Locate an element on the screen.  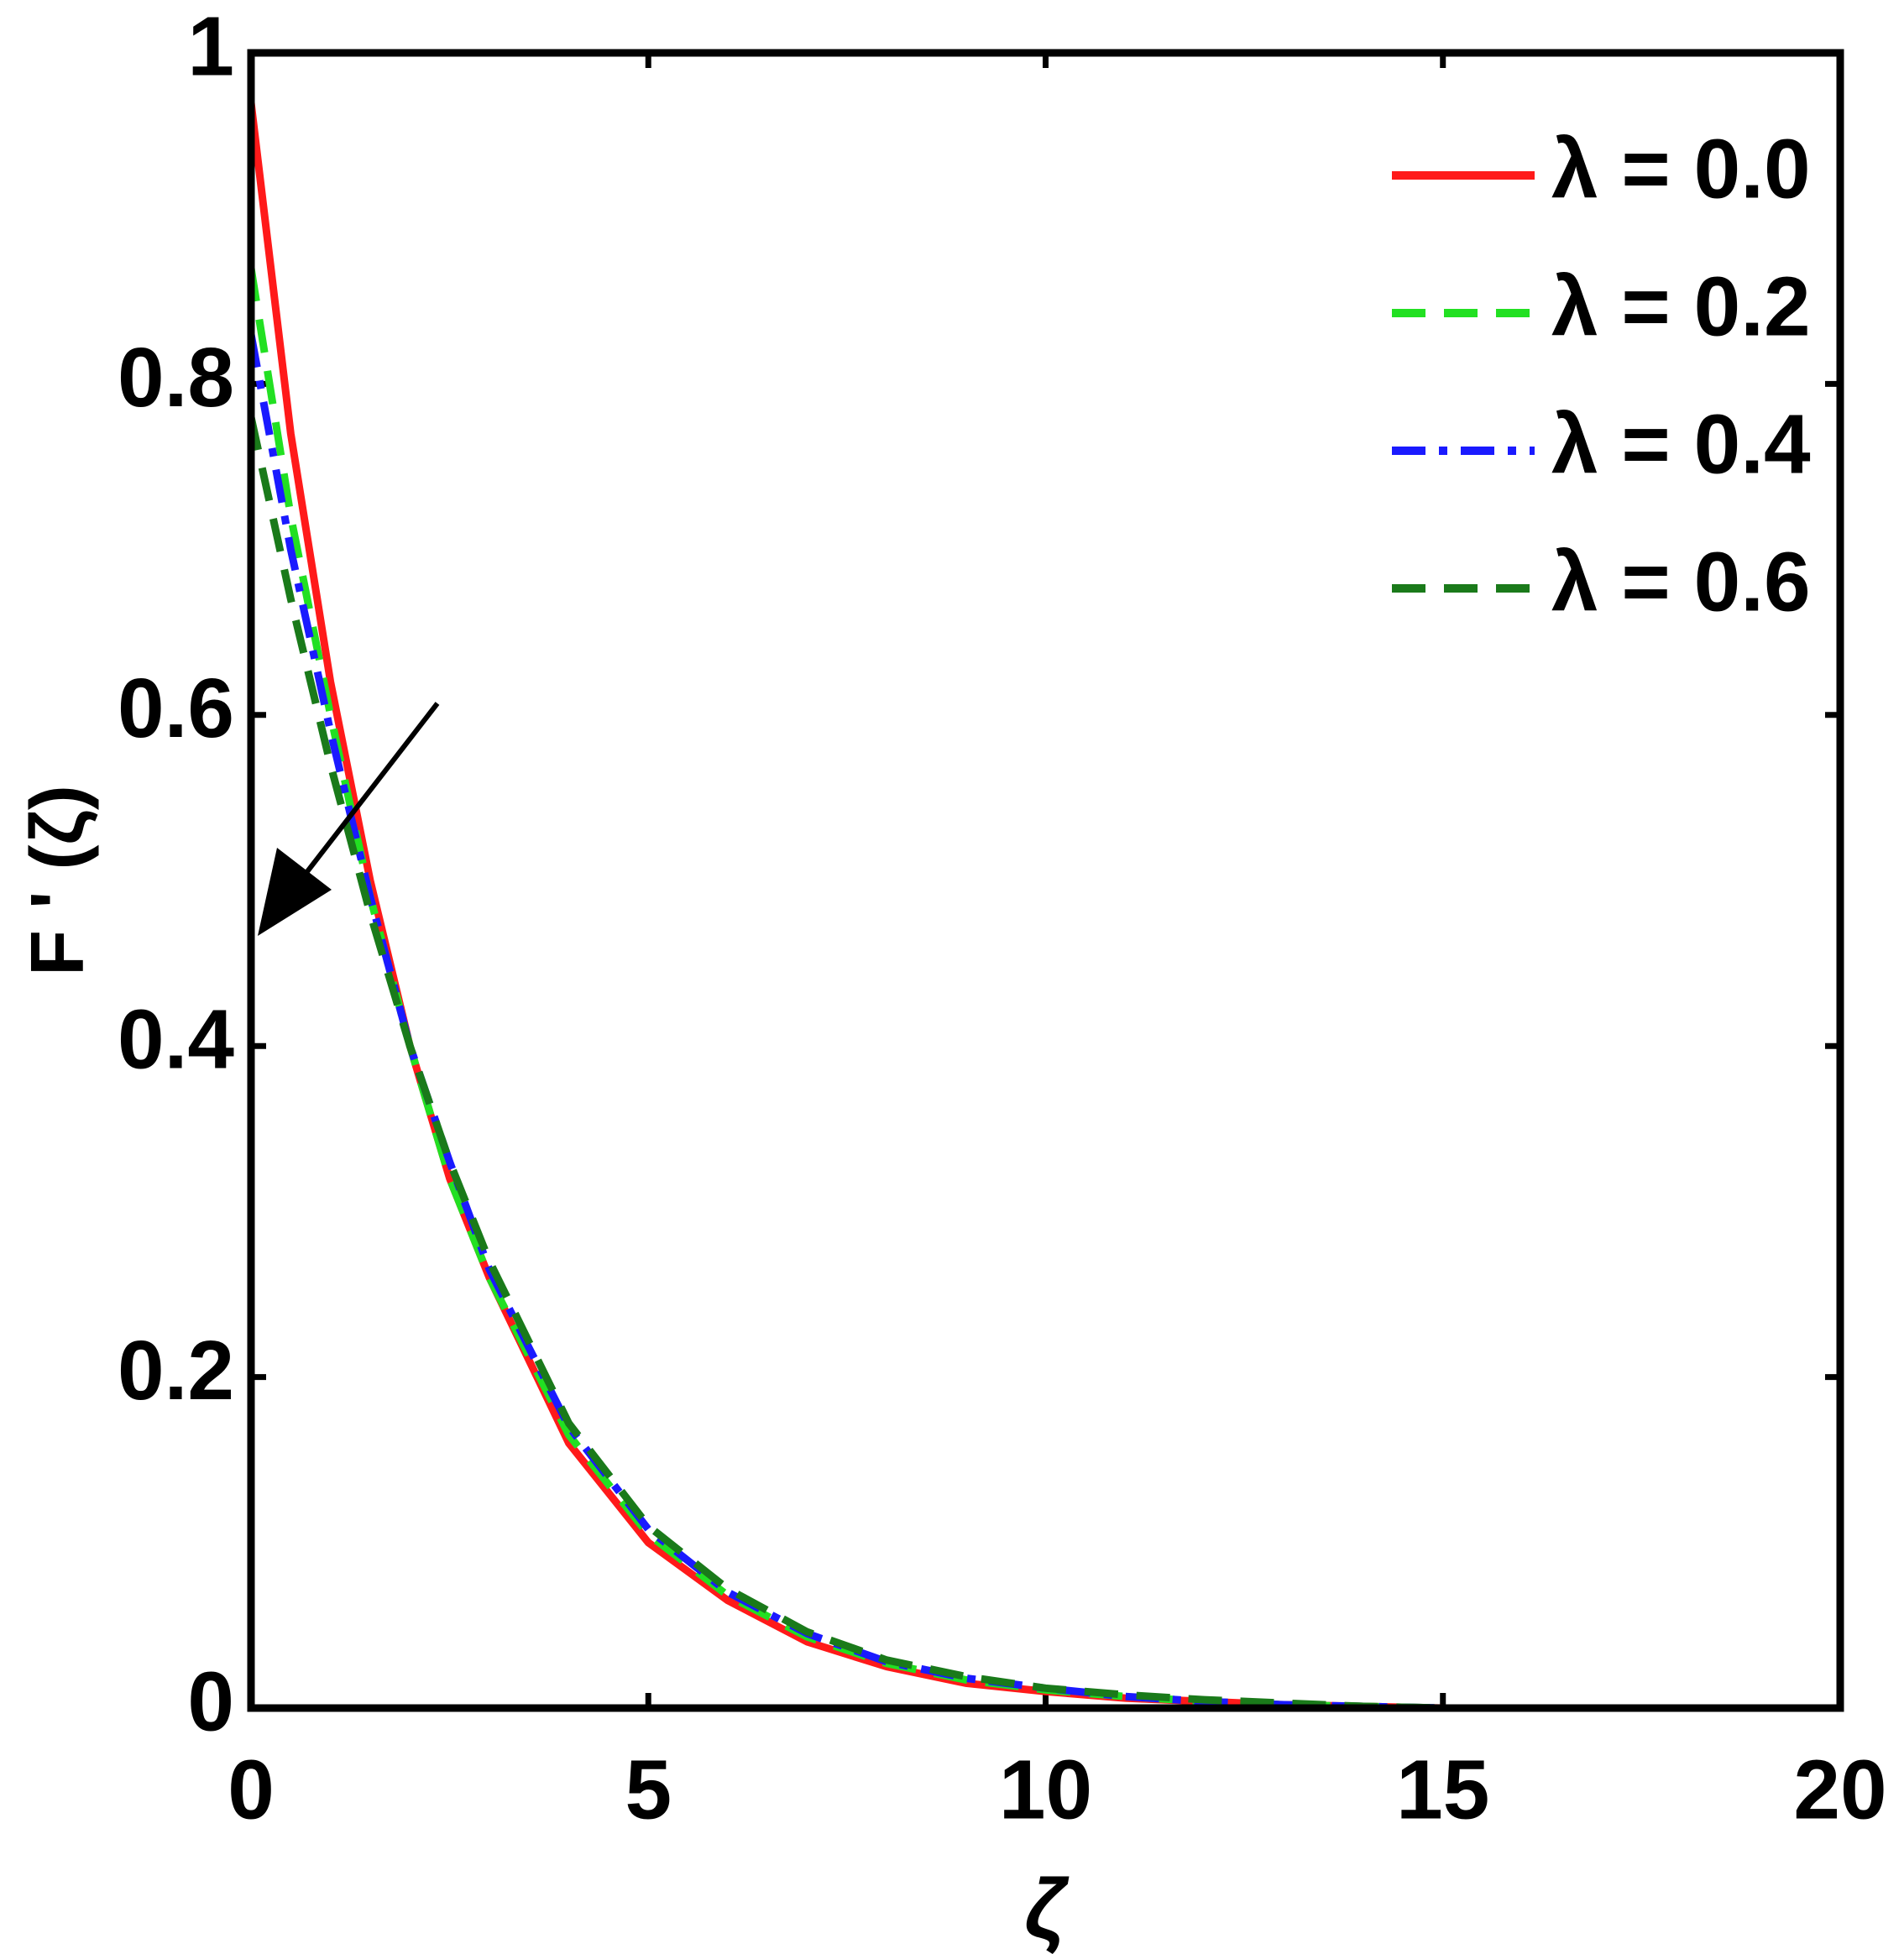
y-tick-label: 0.8 is located at coordinates (176, 378).